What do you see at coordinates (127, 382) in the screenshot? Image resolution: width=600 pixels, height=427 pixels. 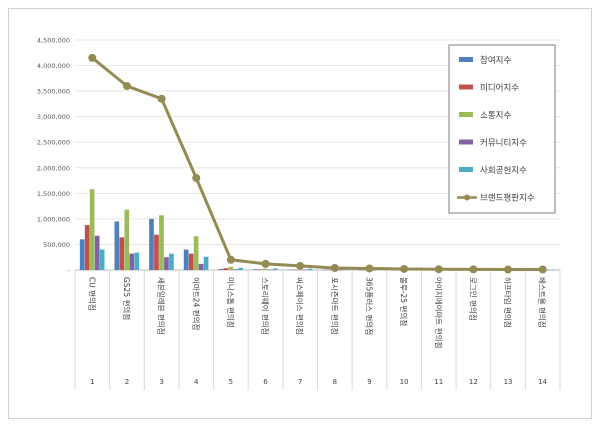 I see `rank-label: 2` at bounding box center [127, 382].